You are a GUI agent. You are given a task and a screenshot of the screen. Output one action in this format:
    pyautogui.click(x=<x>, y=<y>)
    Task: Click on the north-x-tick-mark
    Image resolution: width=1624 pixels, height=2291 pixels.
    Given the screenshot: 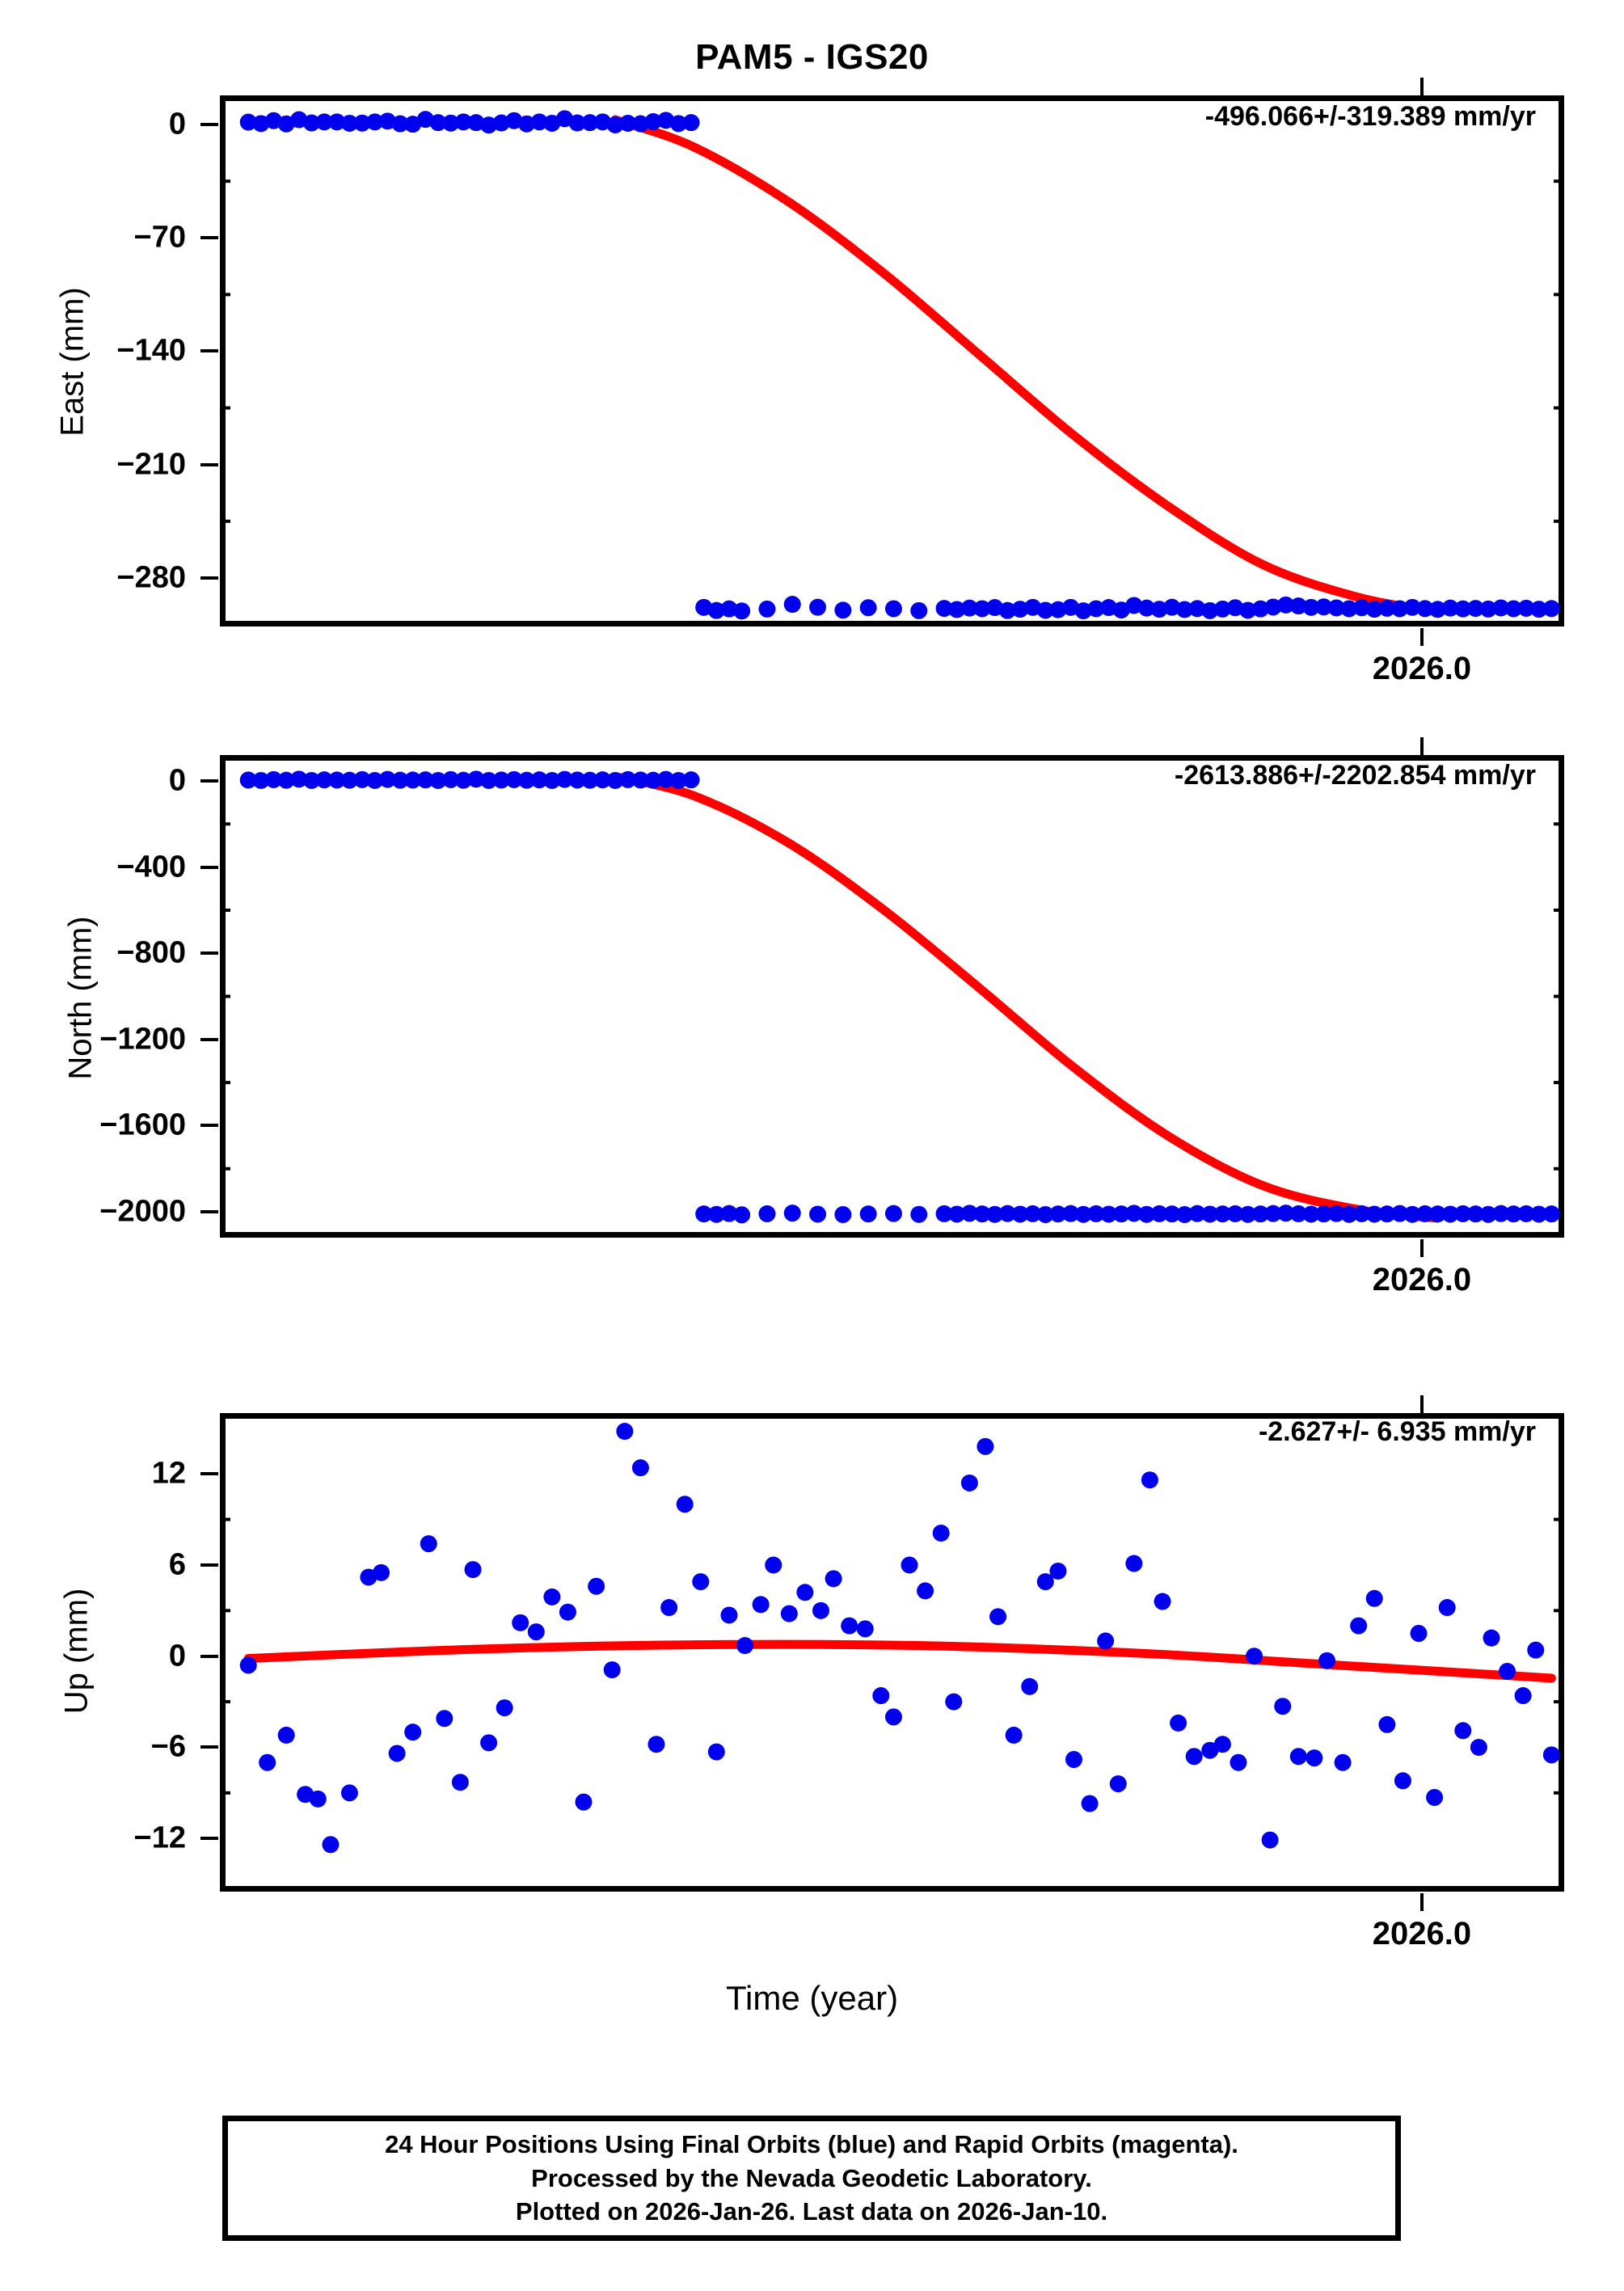 What is the action you would take?
    pyautogui.click(x=1421, y=1248)
    